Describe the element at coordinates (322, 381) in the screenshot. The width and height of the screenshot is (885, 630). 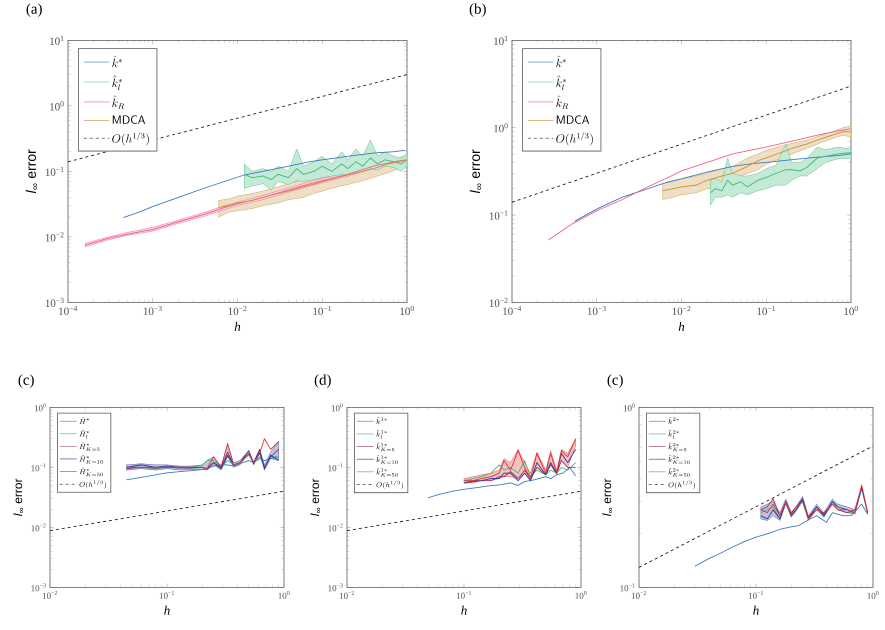
I see `chart-title: (d)` at that location.